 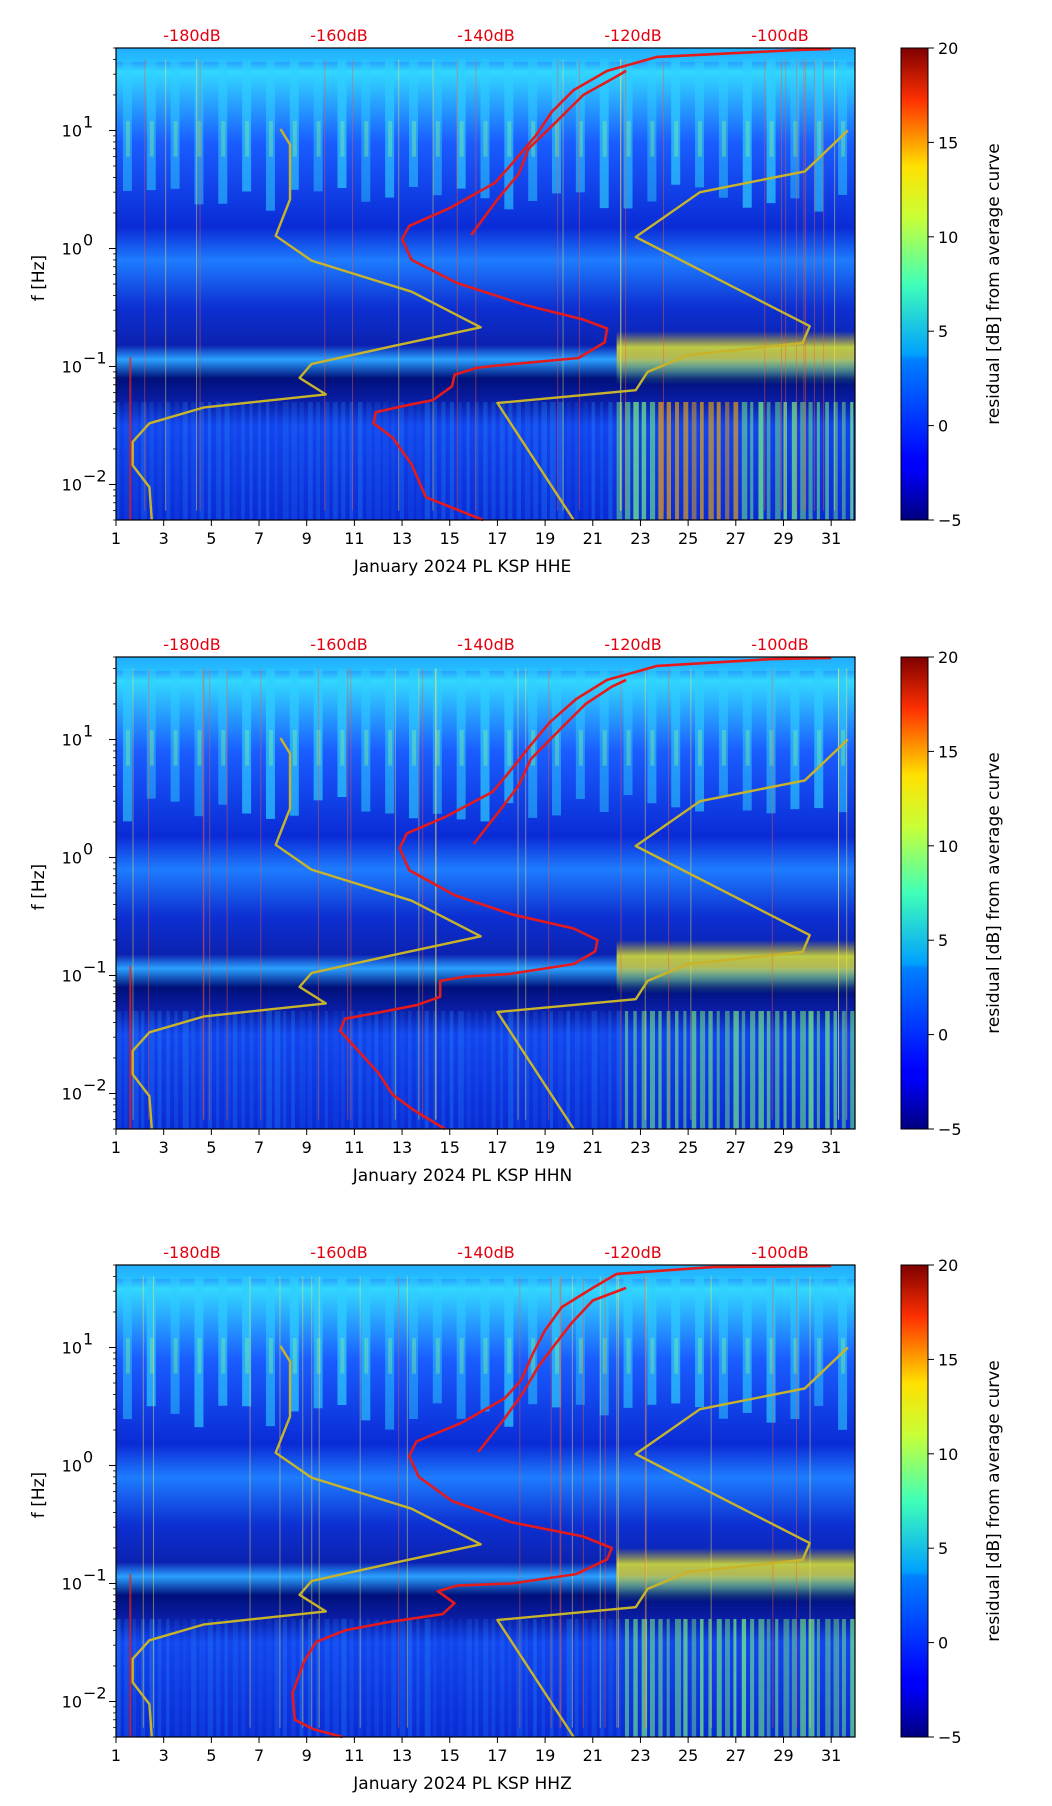 What do you see at coordinates (461, 1784) in the screenshot?
I see `x-axis-label: January 2024 PL KSP HHZ` at bounding box center [461, 1784].